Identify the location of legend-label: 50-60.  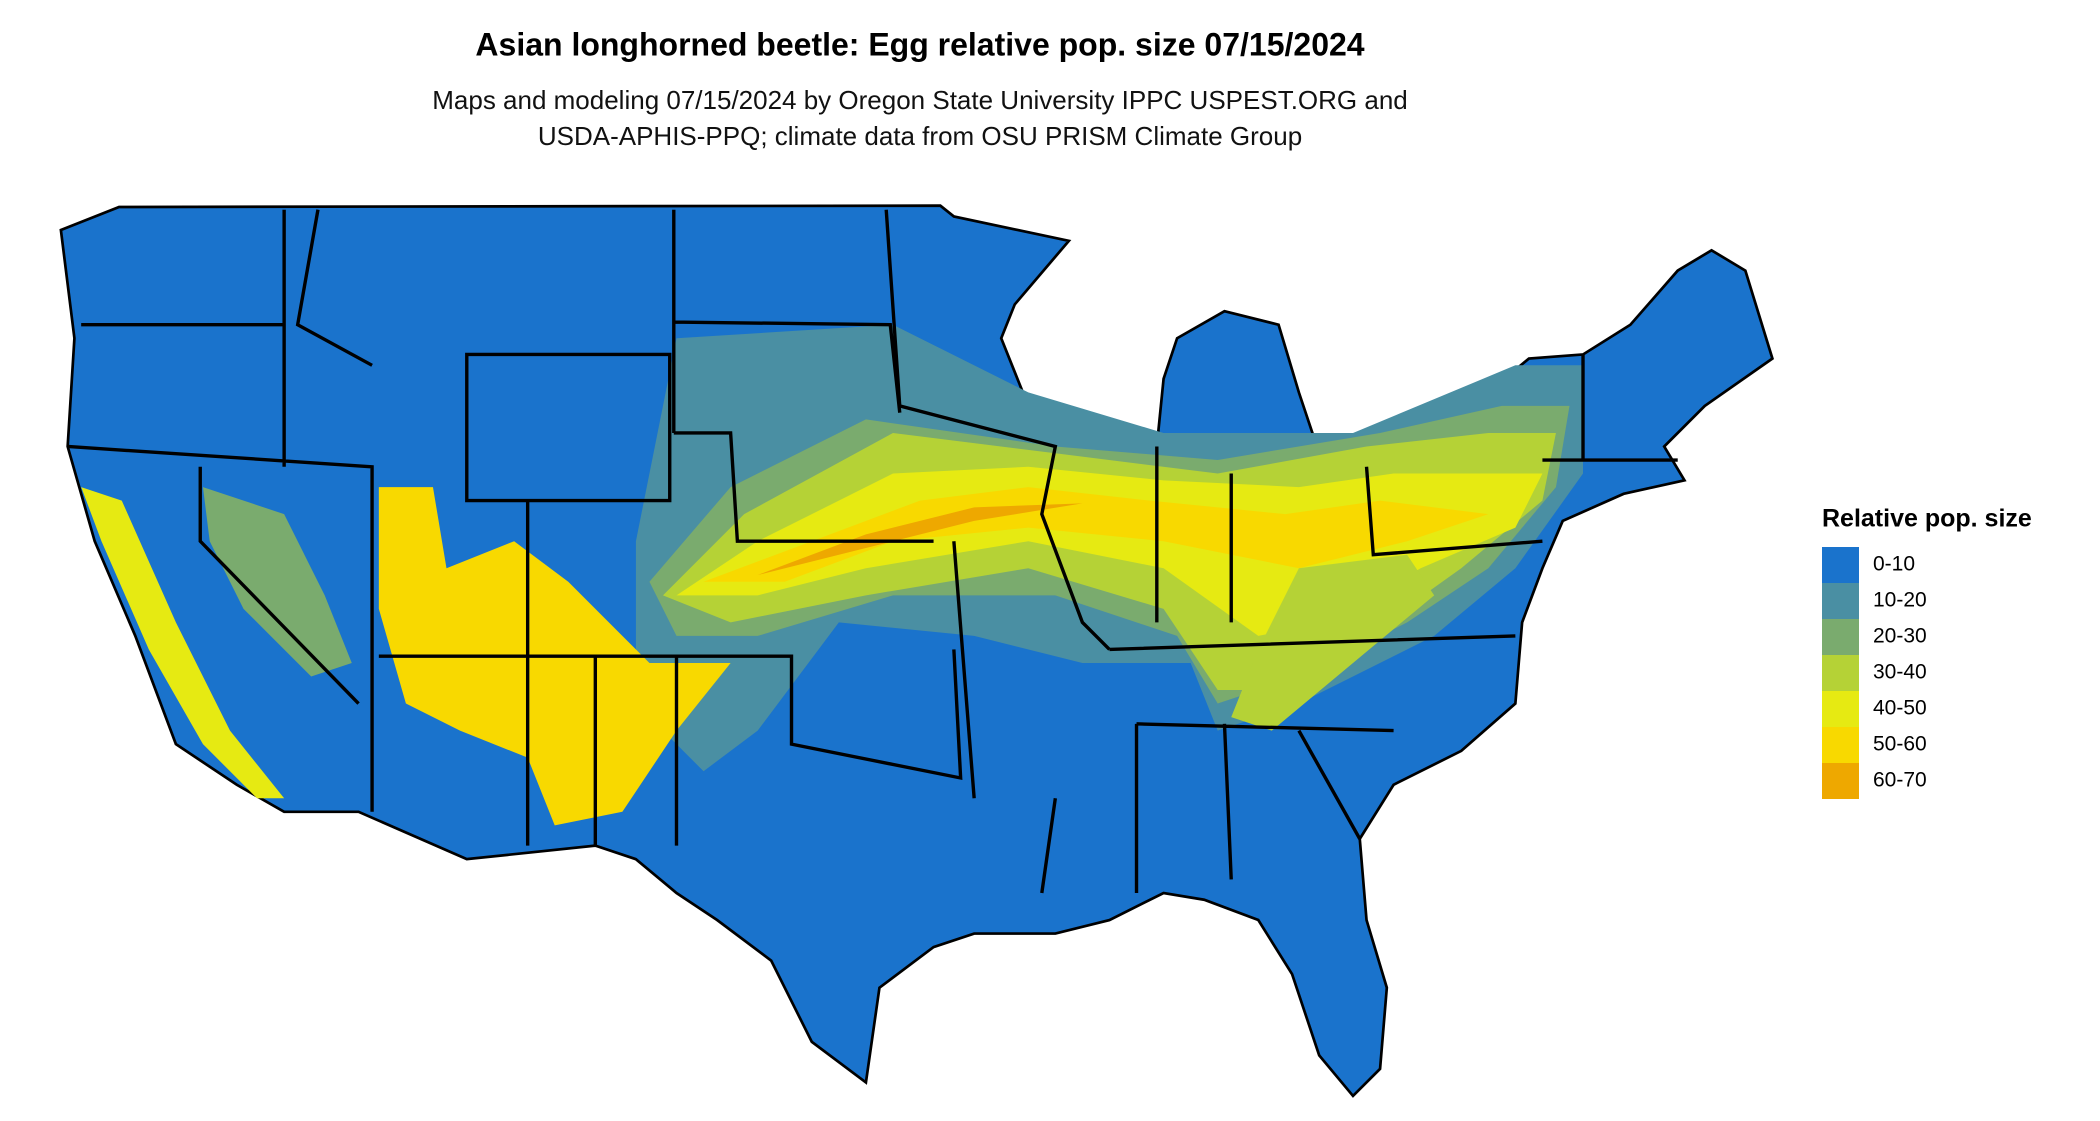
(1900, 744).